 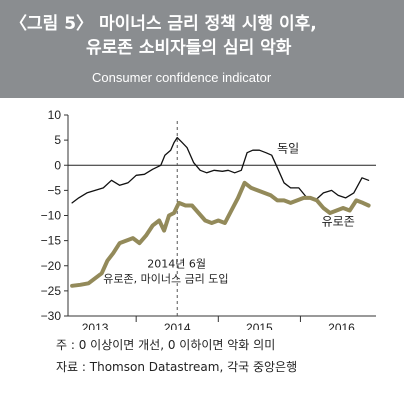 I want to click on y-tick-label: −5, so click(x=54, y=190).